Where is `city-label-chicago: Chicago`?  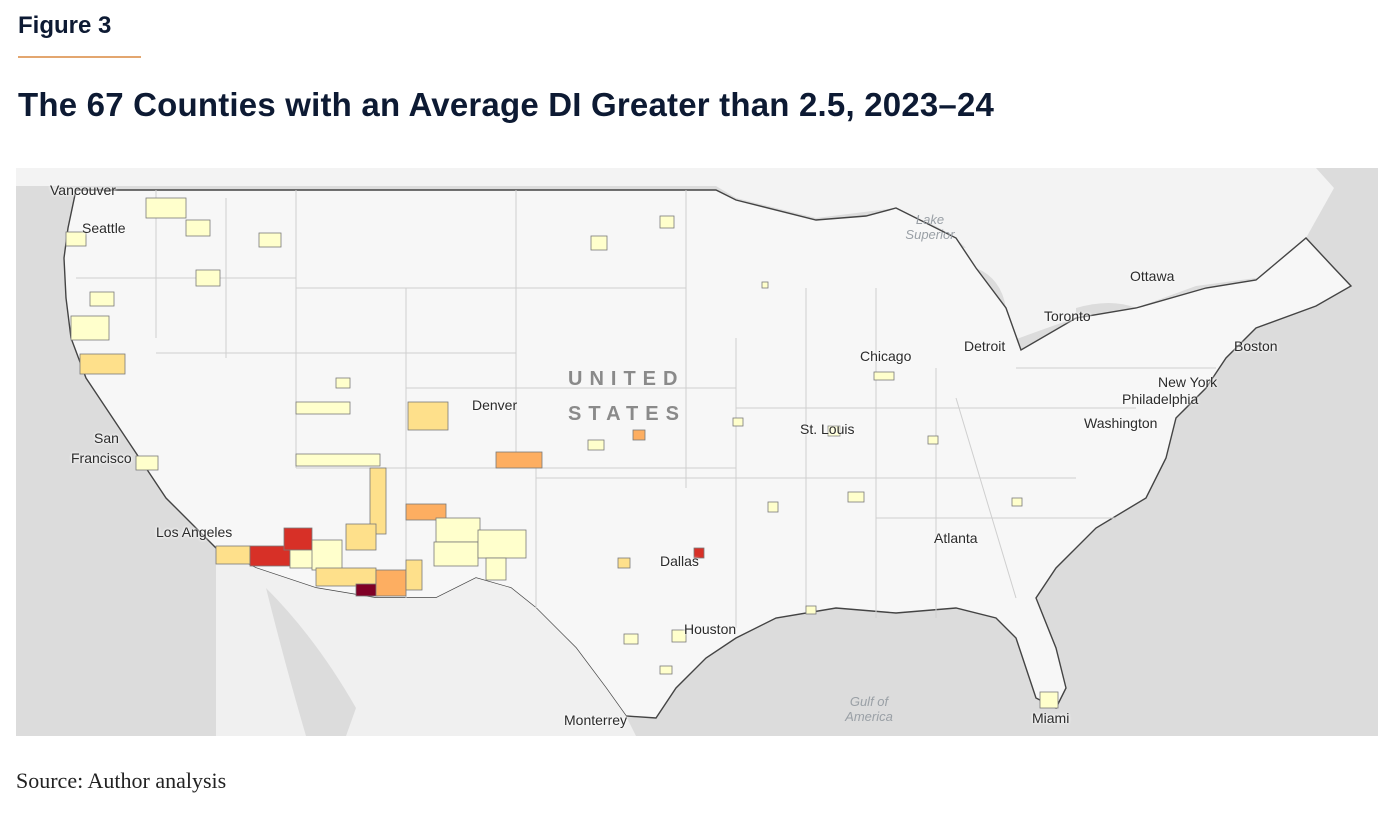
city-label-chicago: Chicago is located at coordinates (886, 356).